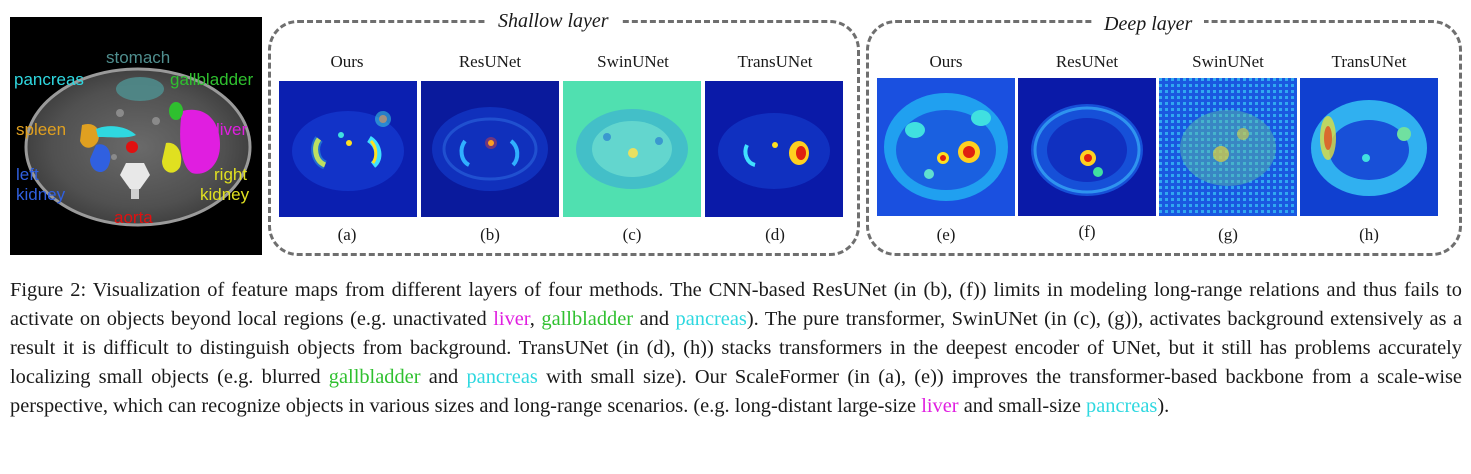  I want to click on subfigure-label-c: (c), so click(632, 234).